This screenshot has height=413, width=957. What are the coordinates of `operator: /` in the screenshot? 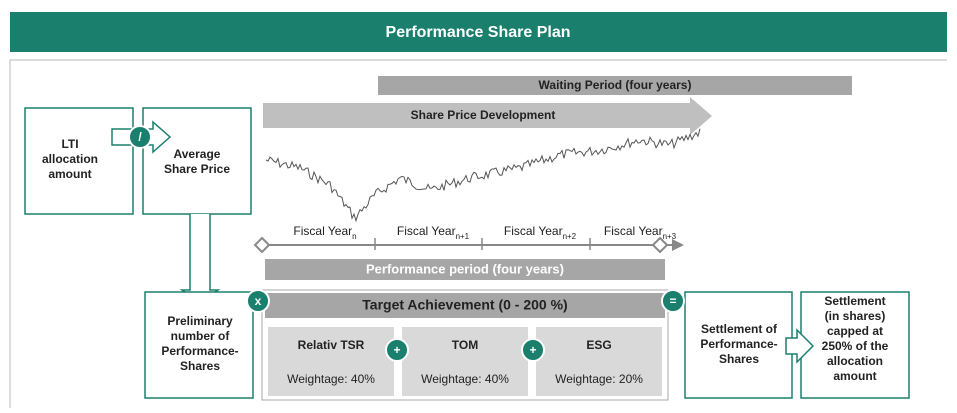 It's located at (140, 137).